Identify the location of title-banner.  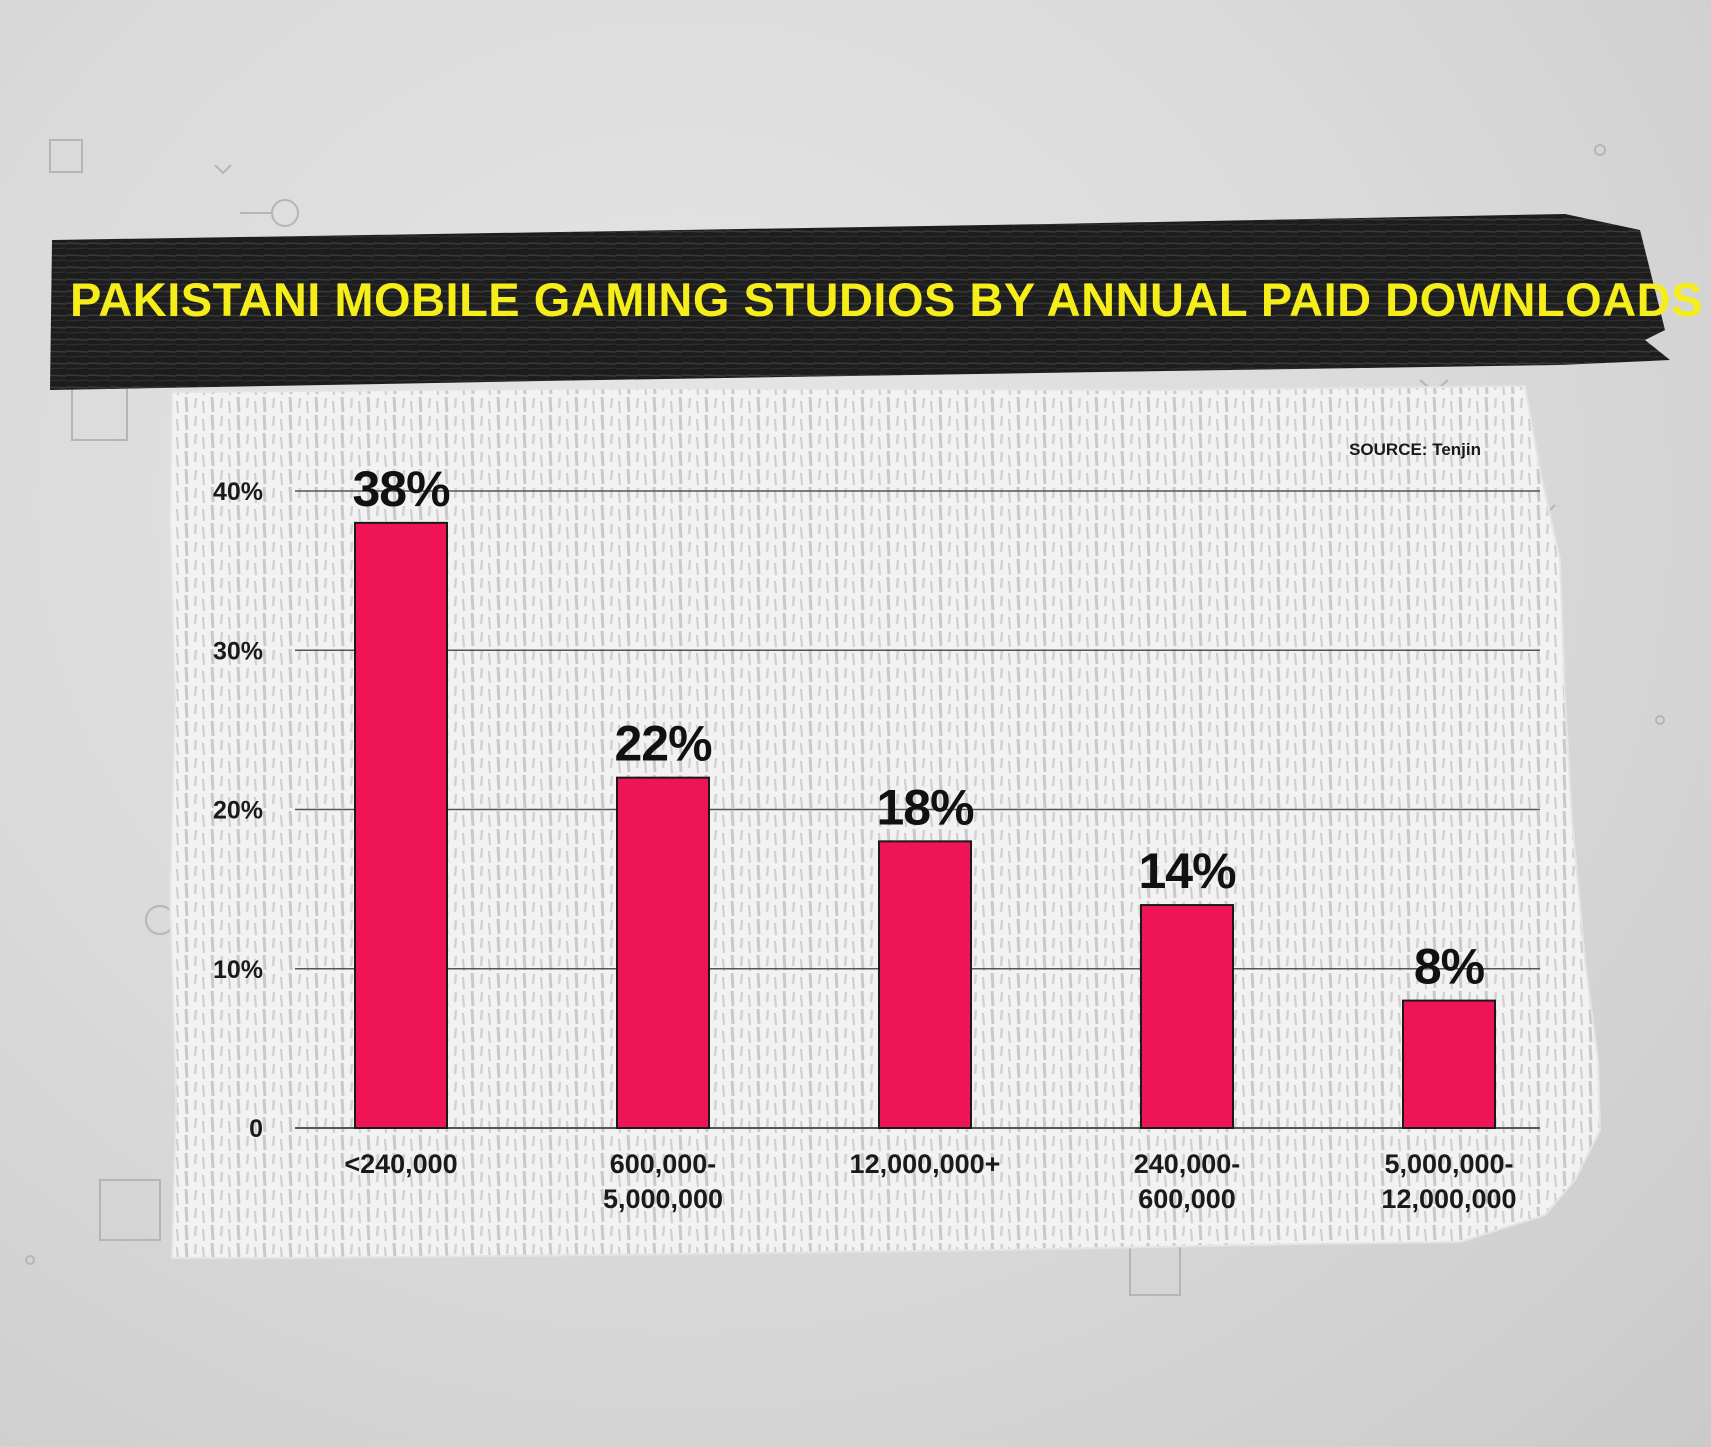
(860, 302).